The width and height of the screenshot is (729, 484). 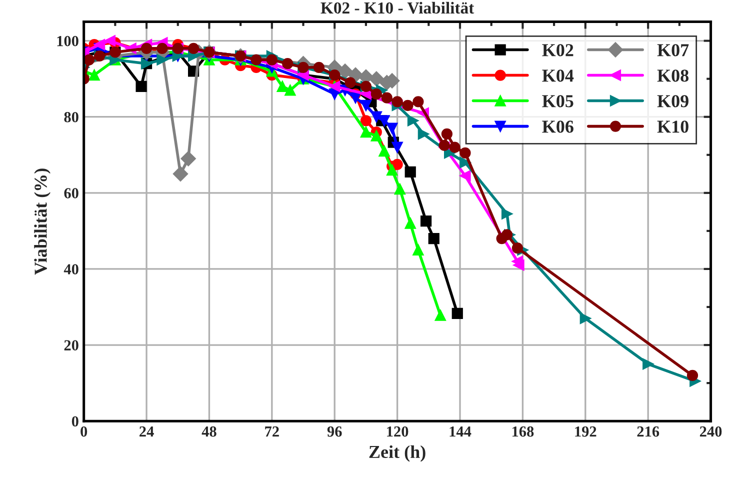 I want to click on legend-label: K06, so click(x=558, y=126).